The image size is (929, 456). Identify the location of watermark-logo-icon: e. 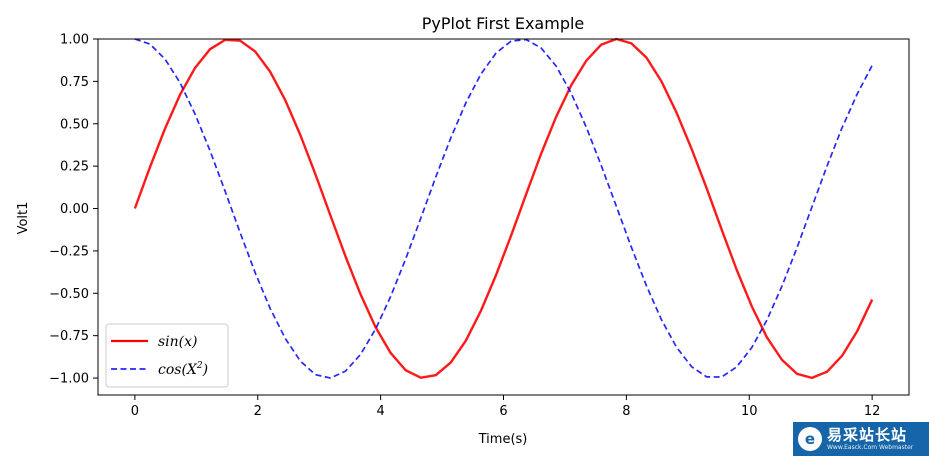
(810, 439).